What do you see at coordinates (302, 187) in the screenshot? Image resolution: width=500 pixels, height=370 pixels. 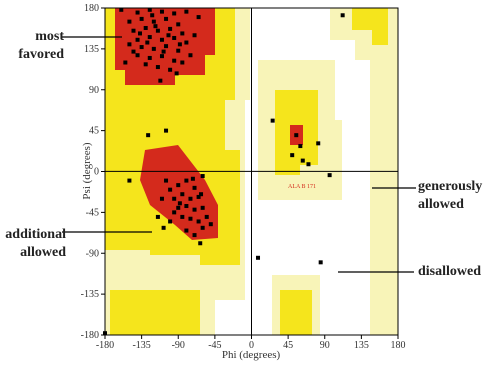 I see `residue-label: ALA B 171` at bounding box center [302, 187].